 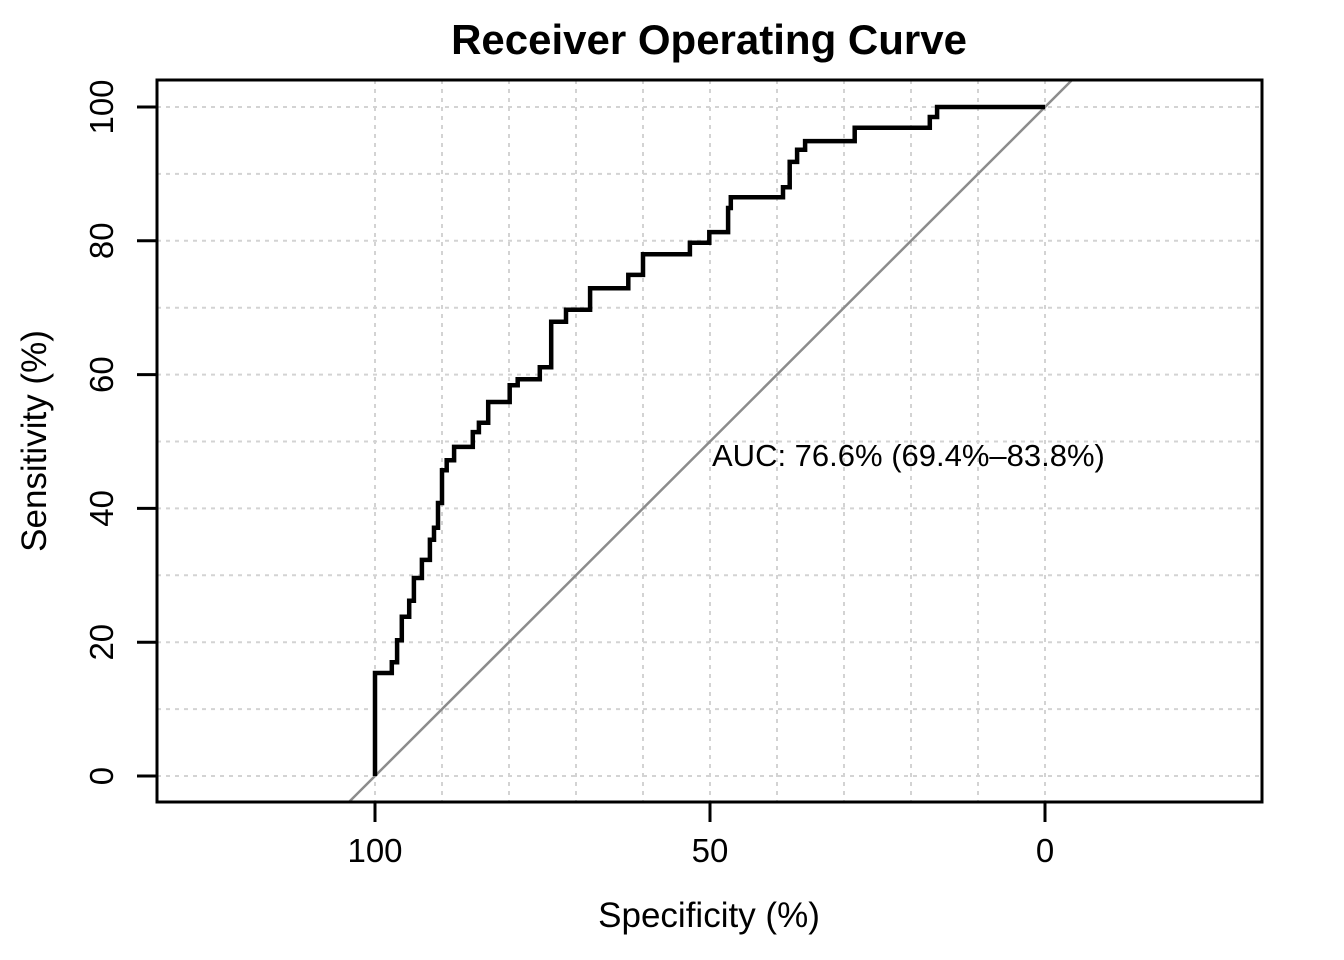 I want to click on x-tick-label: 50, so click(x=710, y=850).